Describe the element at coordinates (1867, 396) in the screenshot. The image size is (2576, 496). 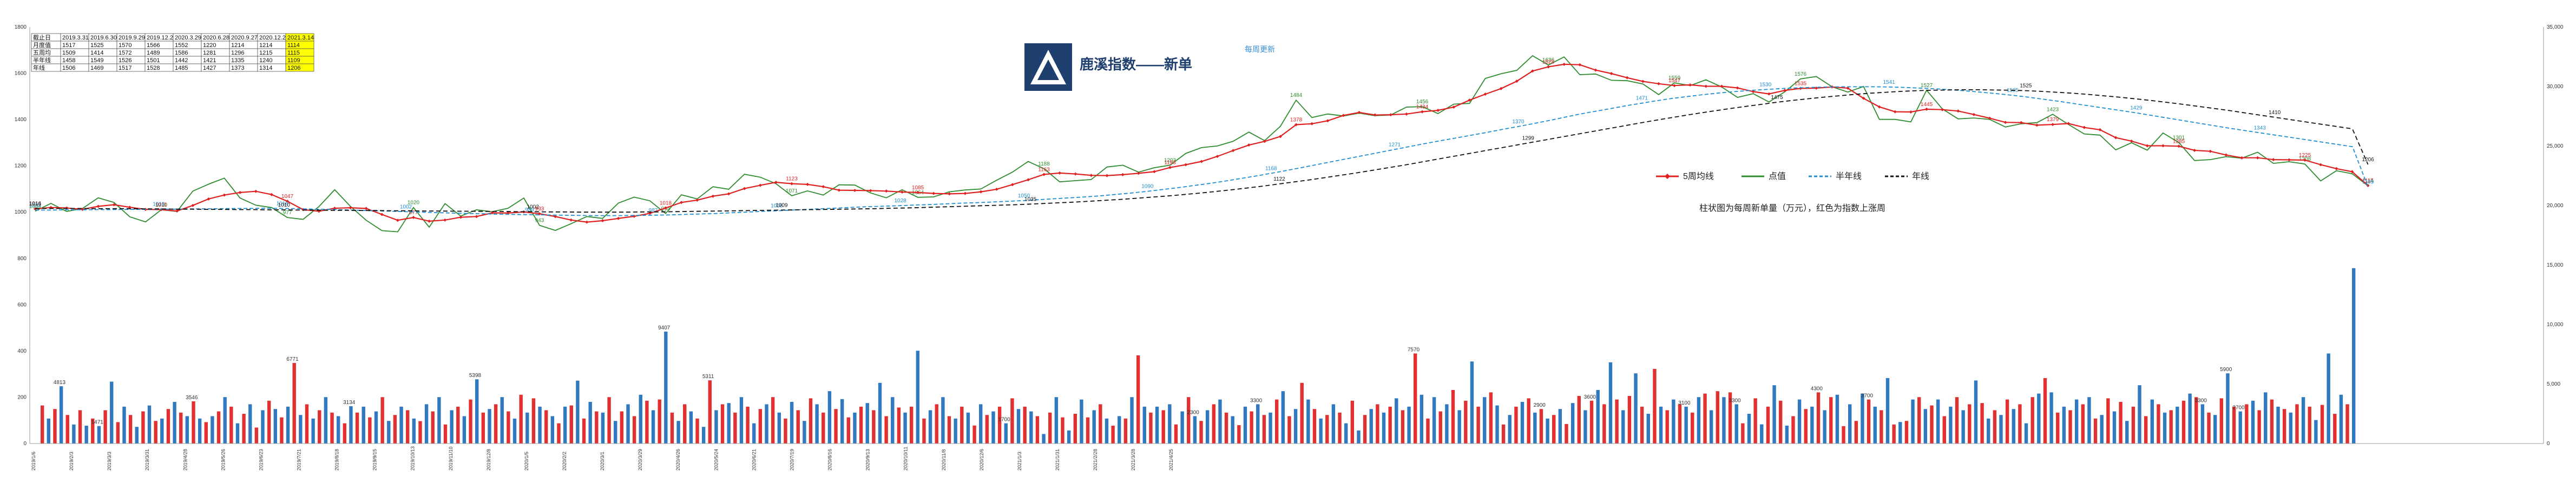
I see `bar-data-label: 3700` at that location.